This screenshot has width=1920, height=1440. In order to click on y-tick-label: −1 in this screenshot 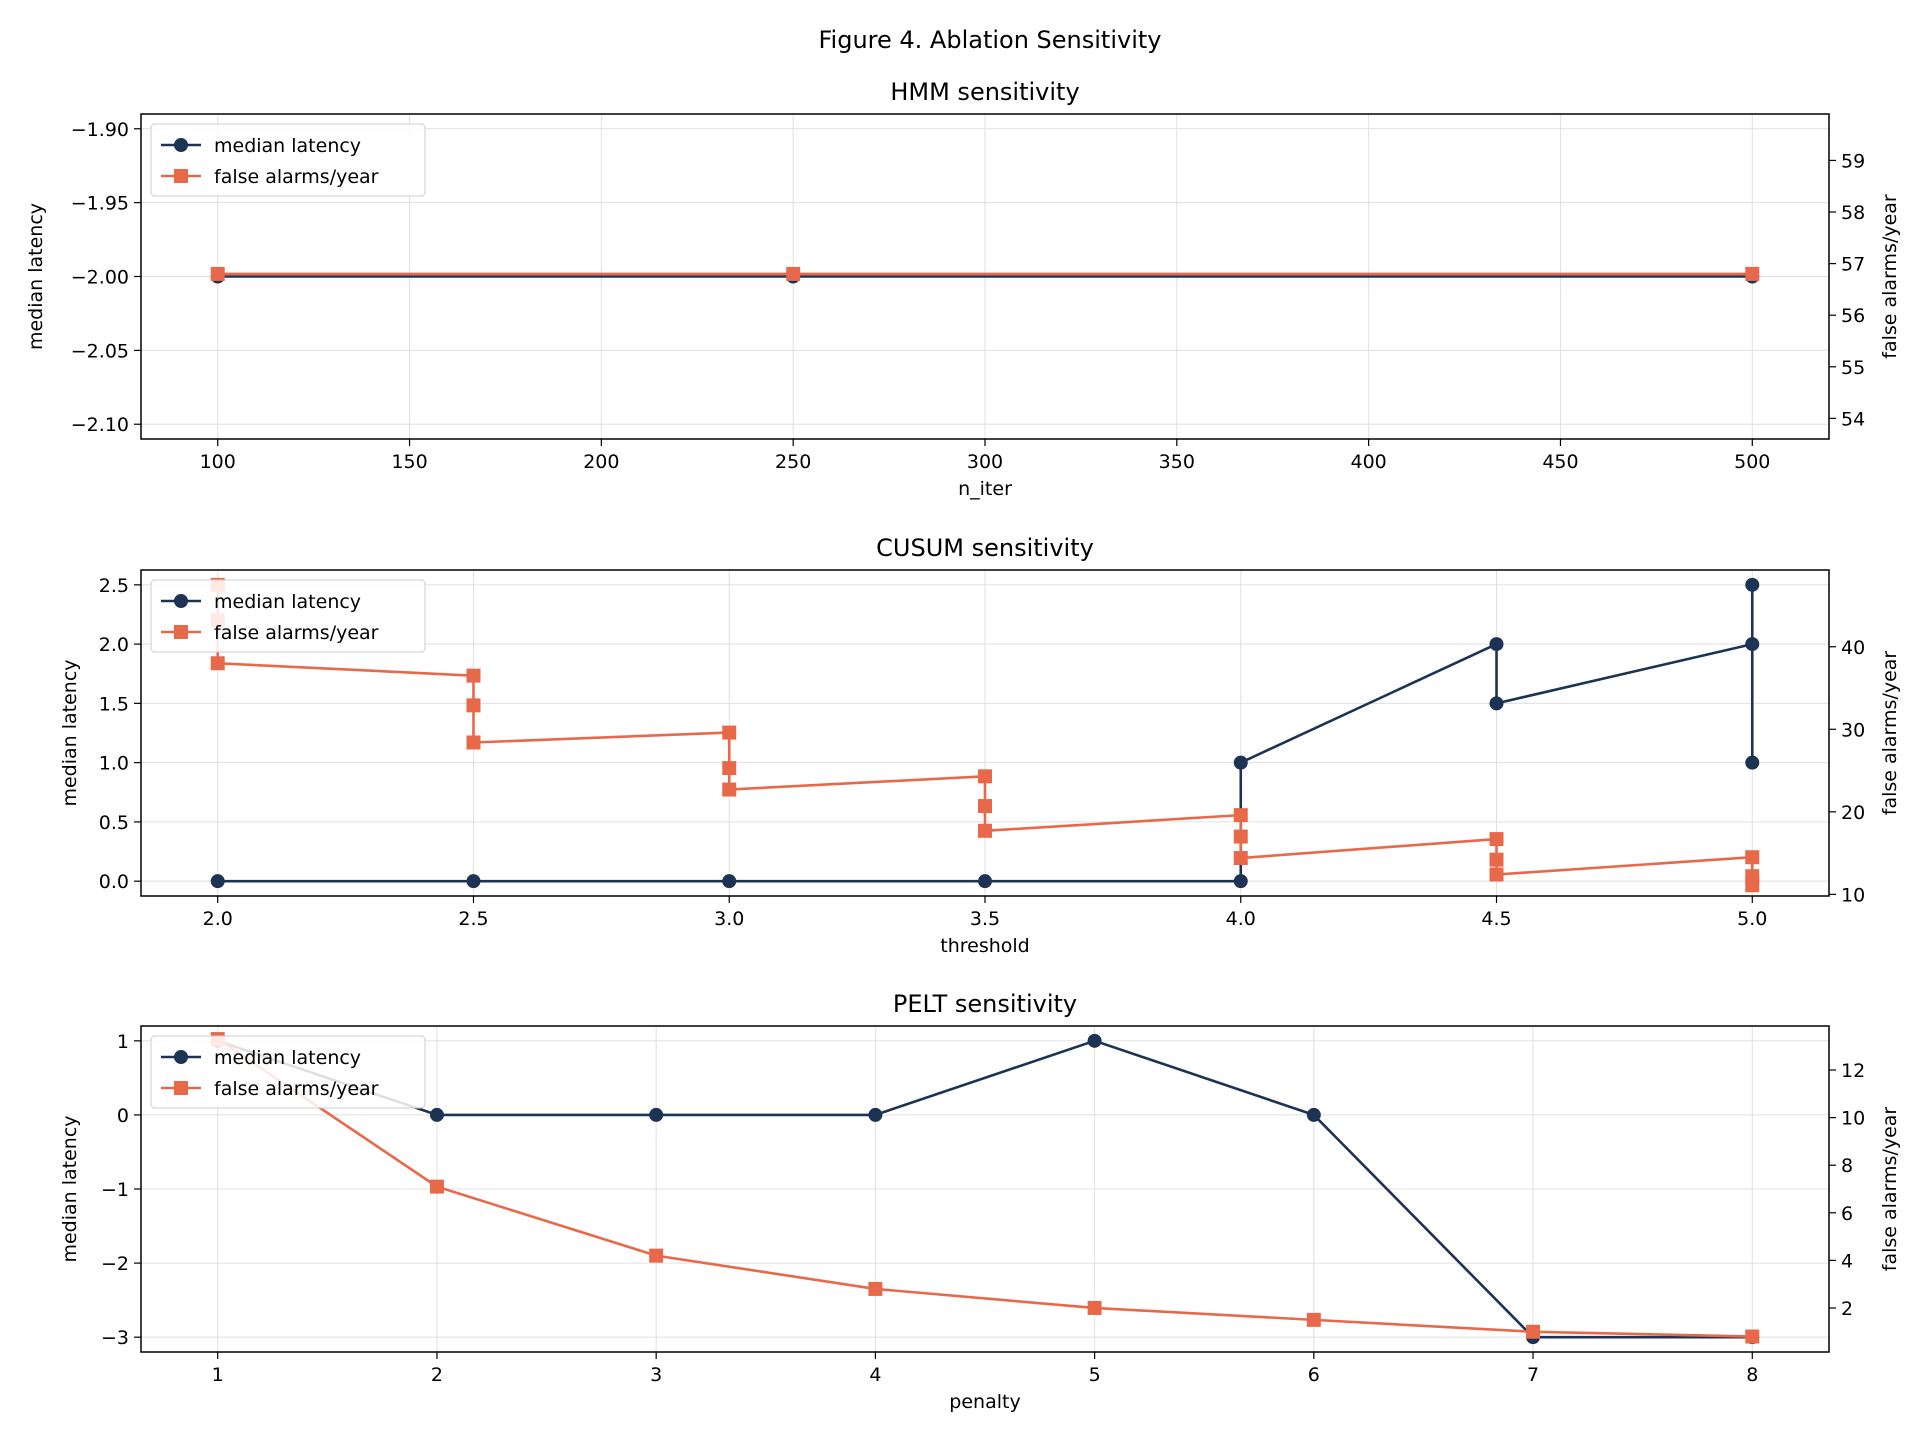, I will do `click(115, 1190)`.